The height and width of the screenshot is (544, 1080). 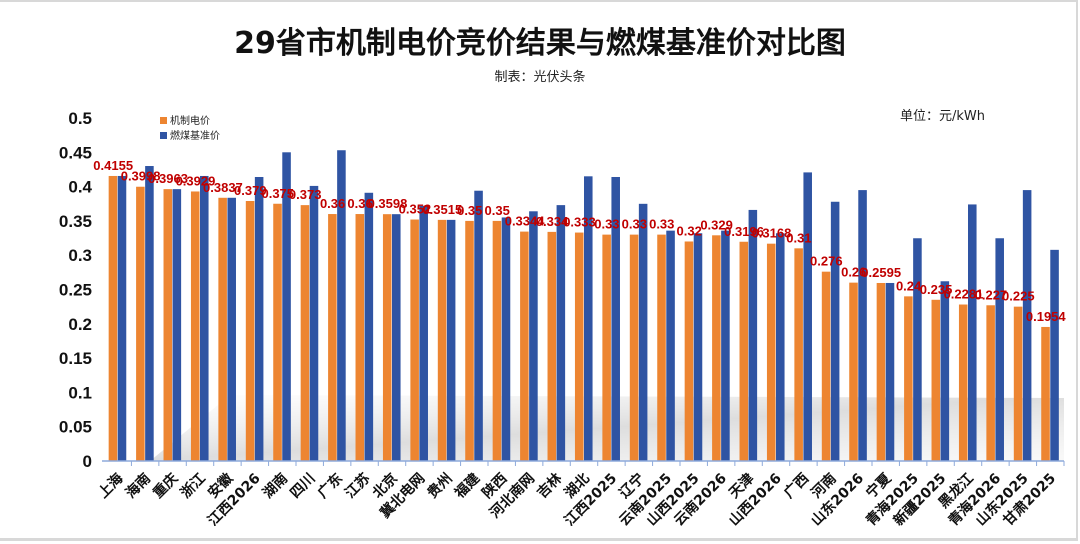 I want to click on data-label: 0.375, so click(x=277, y=193).